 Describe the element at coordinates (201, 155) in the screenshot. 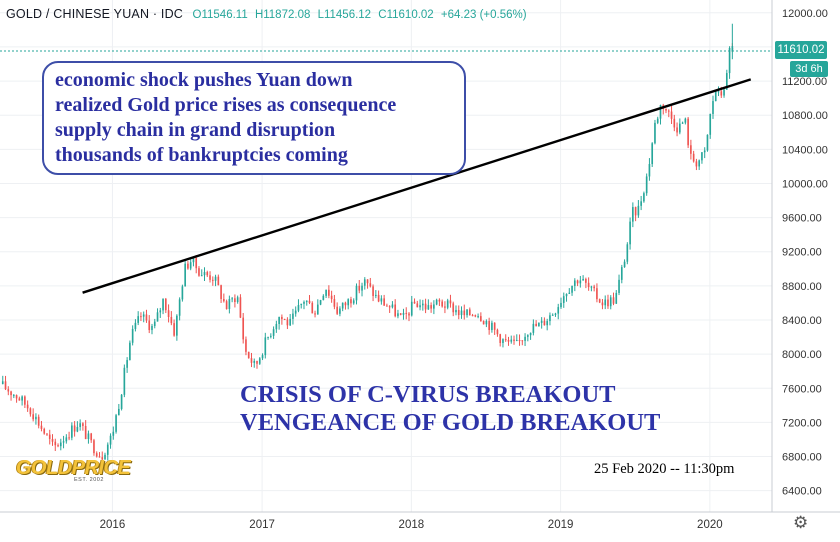

I see `annotation-line: thousands of bankruptcies coming` at that location.